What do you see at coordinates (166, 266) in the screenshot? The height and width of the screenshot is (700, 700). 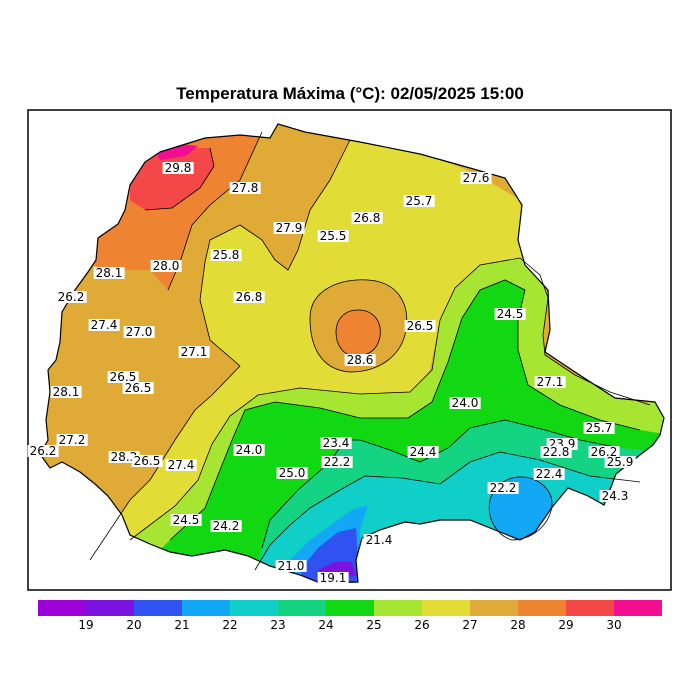 I see `station-value: 28.0` at bounding box center [166, 266].